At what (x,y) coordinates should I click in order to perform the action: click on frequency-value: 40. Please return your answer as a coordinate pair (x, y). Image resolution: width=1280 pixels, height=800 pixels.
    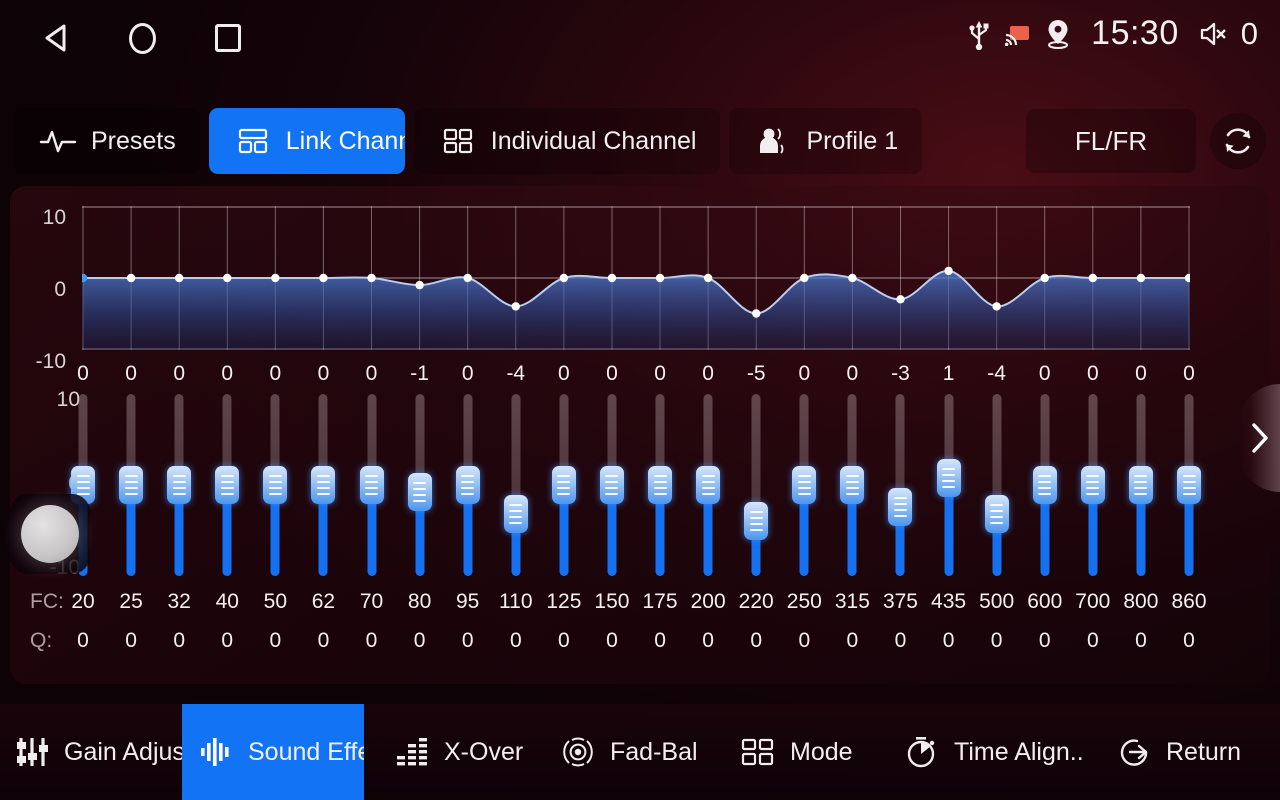
    Looking at the image, I should click on (227, 601).